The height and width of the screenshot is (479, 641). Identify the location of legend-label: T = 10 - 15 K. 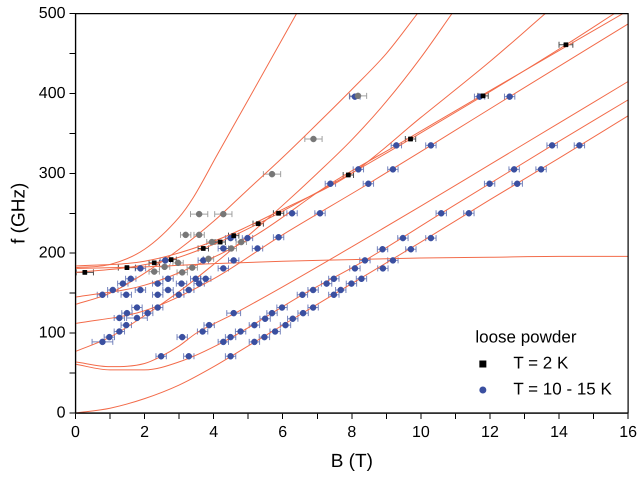
(562, 389).